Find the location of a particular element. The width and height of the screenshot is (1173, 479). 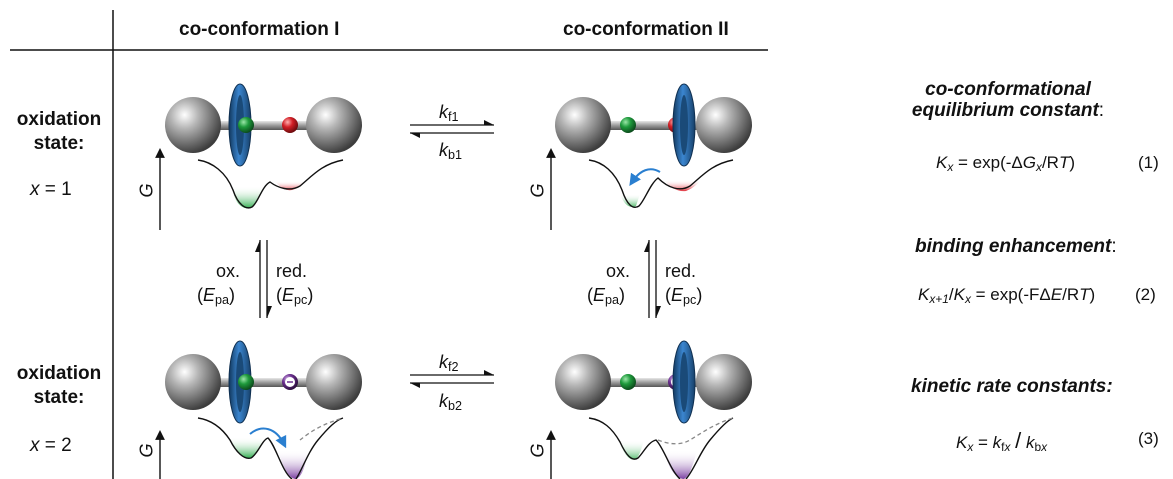

g-axis-label-1-2: G is located at coordinates (146, 450).